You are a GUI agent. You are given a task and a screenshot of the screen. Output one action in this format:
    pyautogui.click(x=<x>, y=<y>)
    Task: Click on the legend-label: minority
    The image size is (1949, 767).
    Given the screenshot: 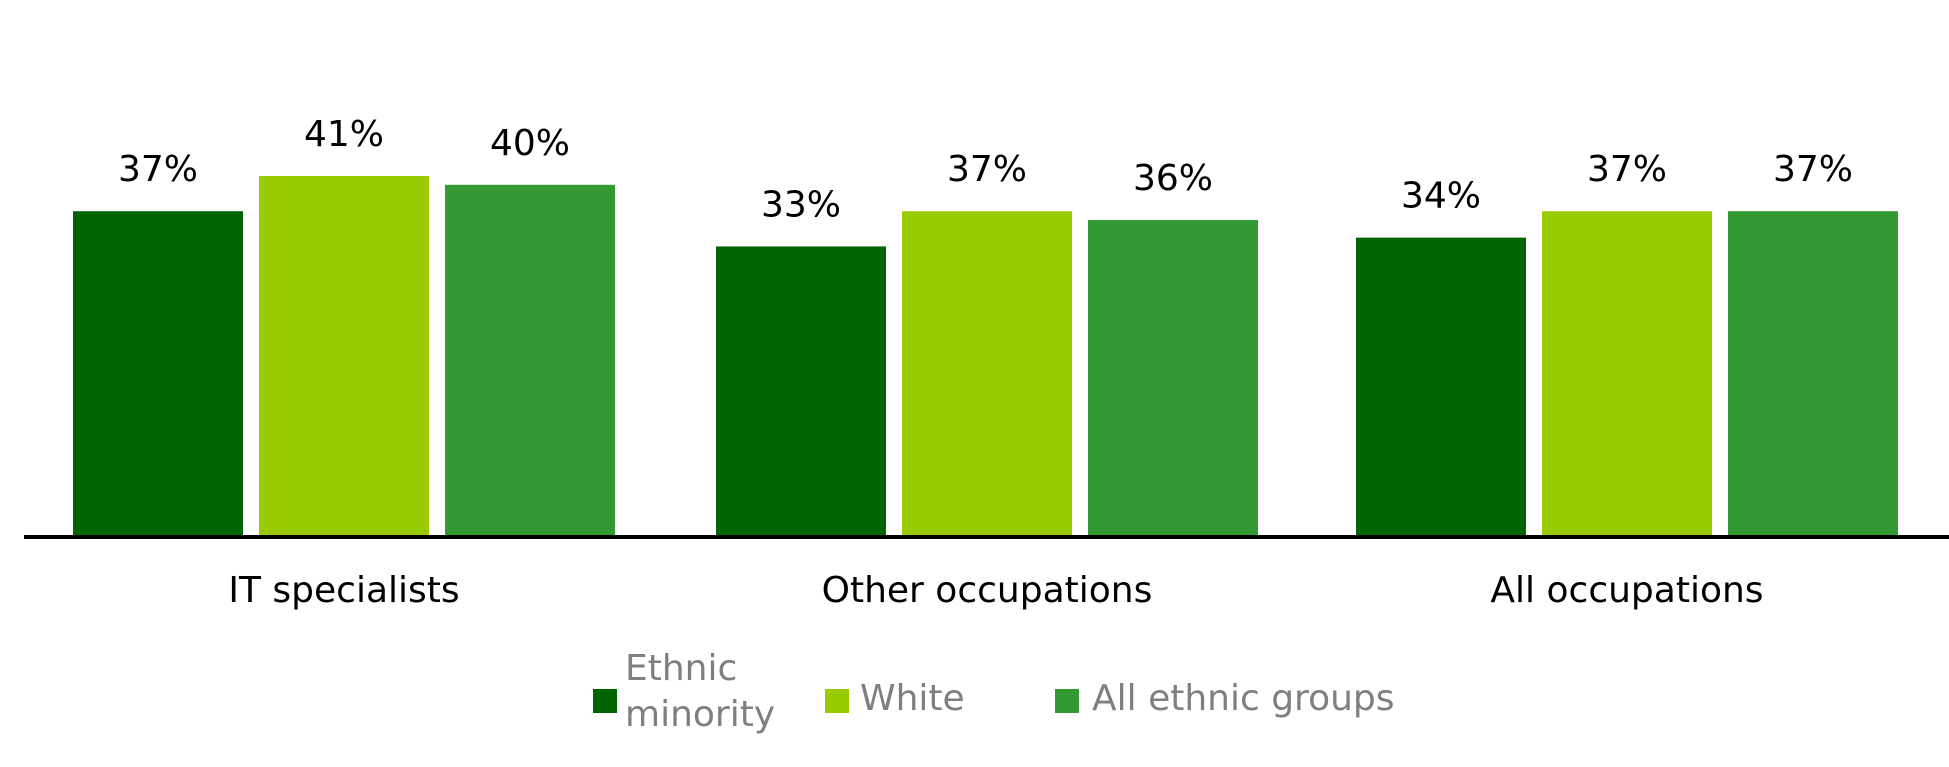 What is the action you would take?
    pyautogui.click(x=700, y=714)
    